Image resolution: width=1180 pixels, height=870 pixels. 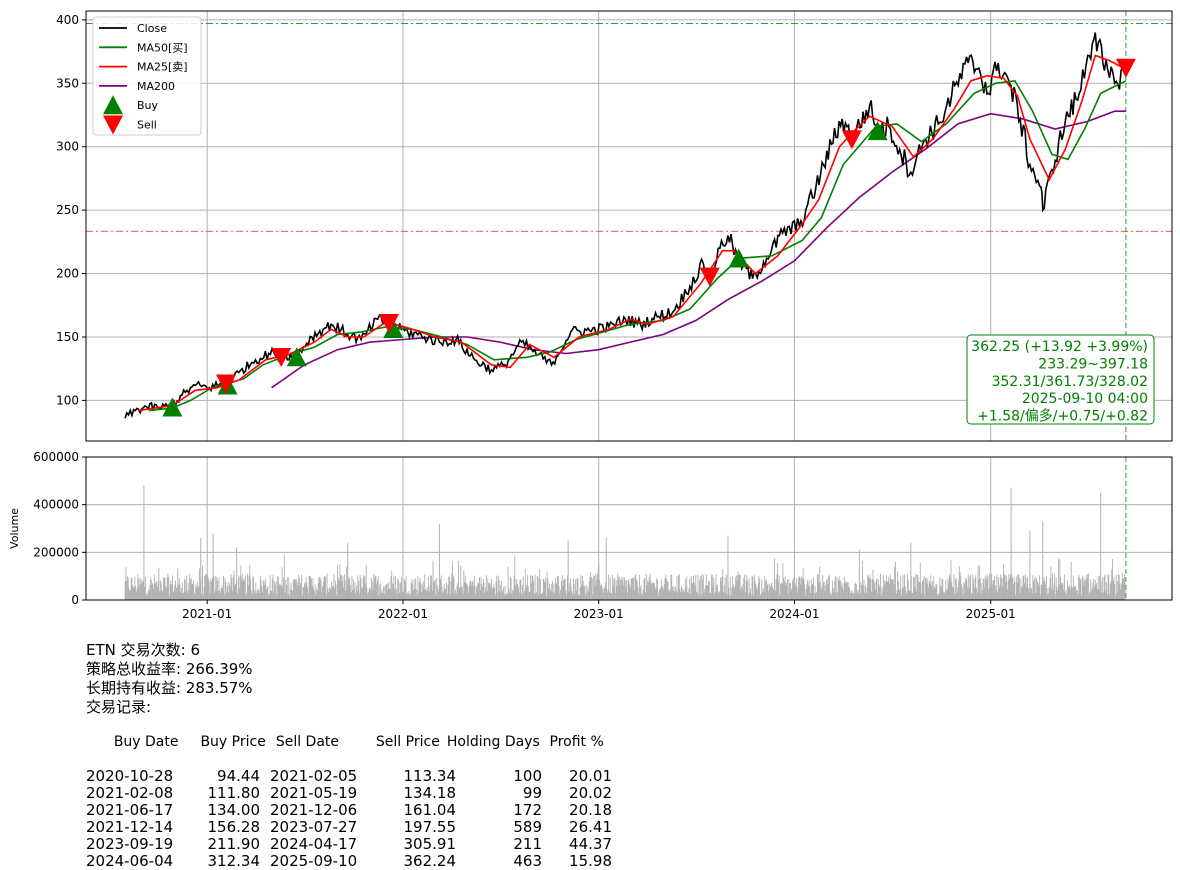 I want to click on header-sell-date: Sell Date, so click(x=307, y=742).